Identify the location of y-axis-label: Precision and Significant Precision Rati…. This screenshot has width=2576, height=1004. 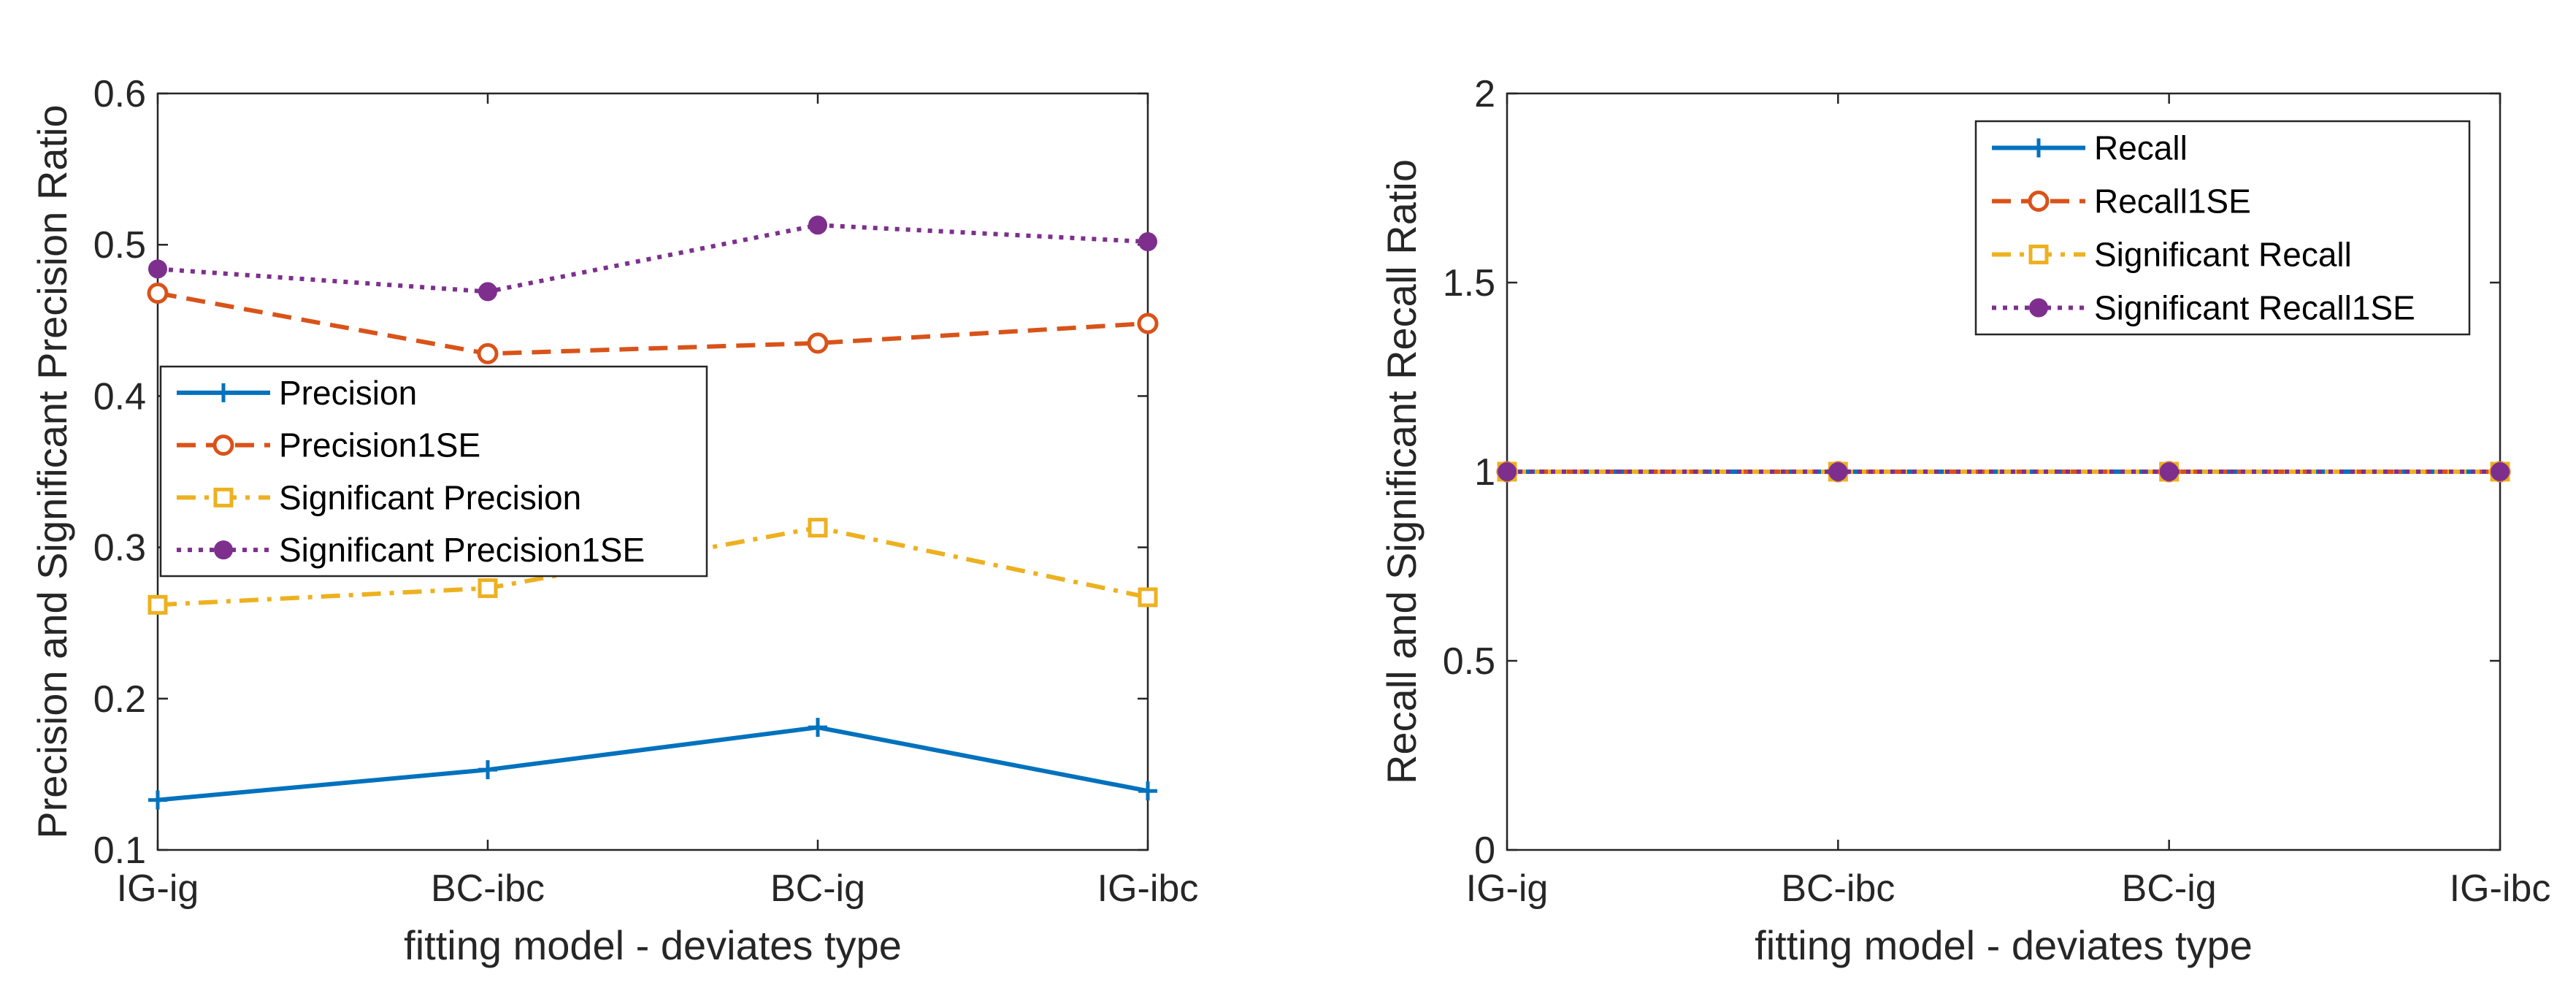
(52, 471).